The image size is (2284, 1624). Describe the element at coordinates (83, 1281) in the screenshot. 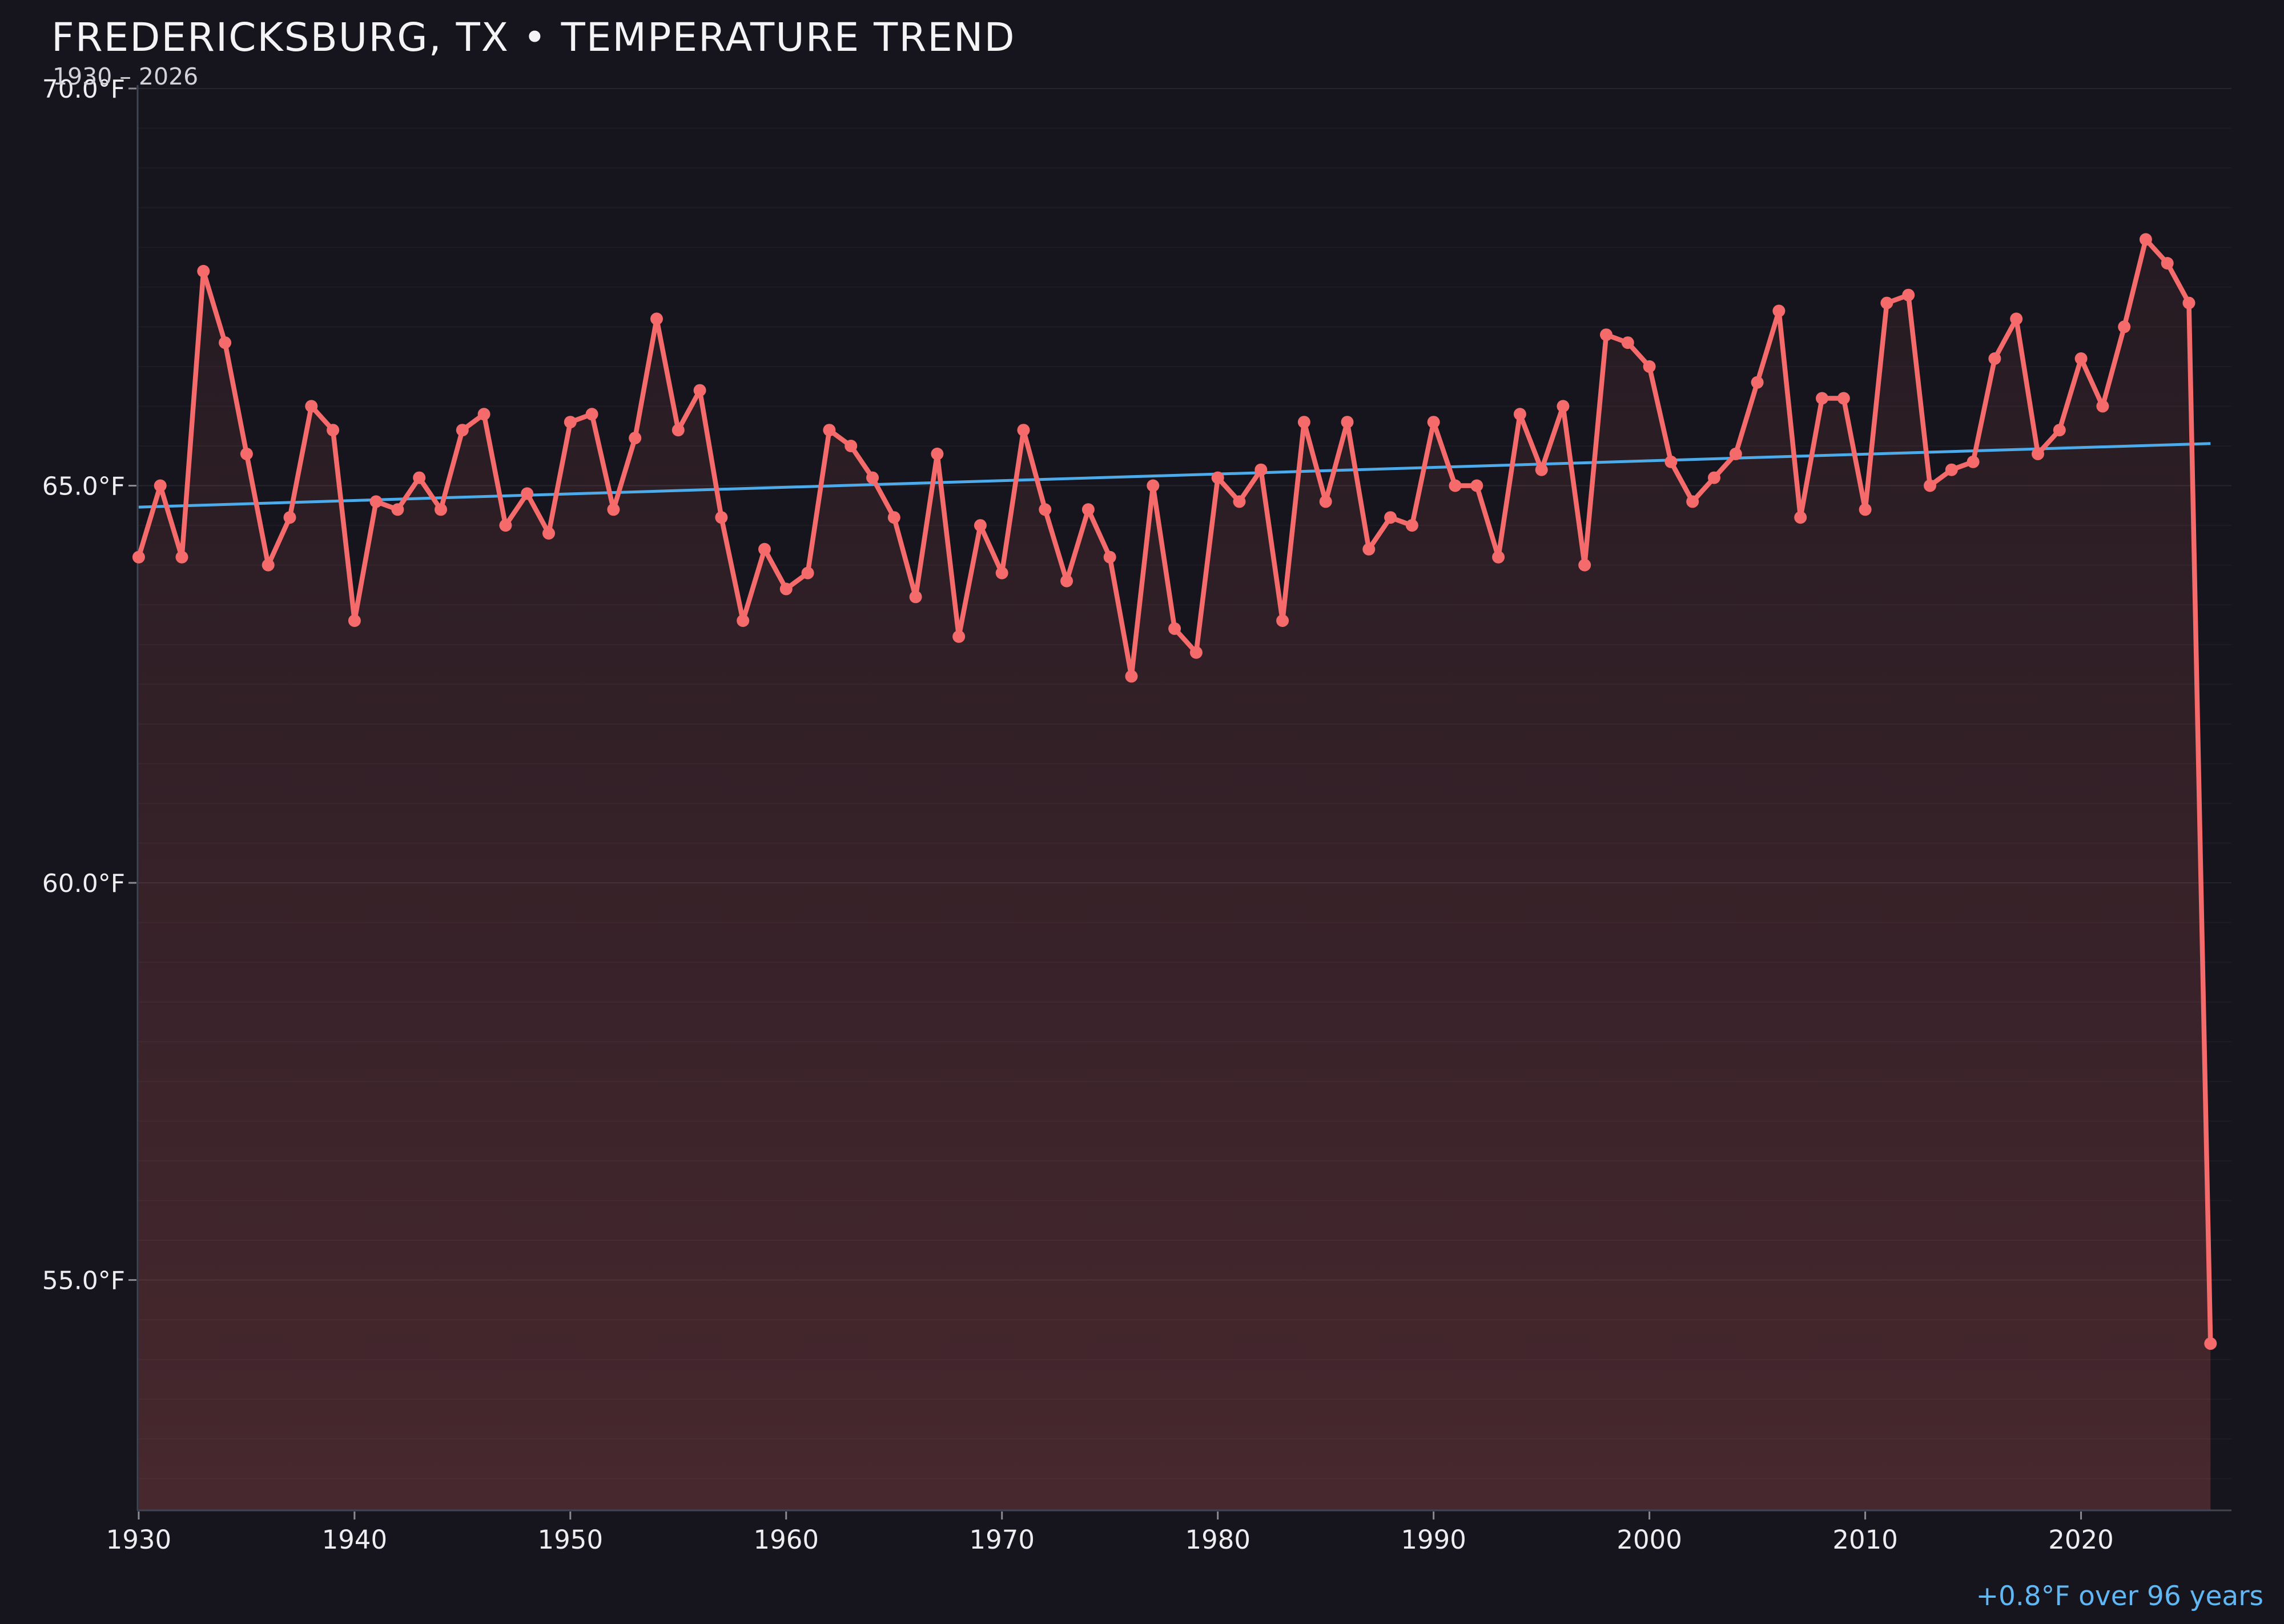

I see `y-tick-label: 55.0°F` at that location.